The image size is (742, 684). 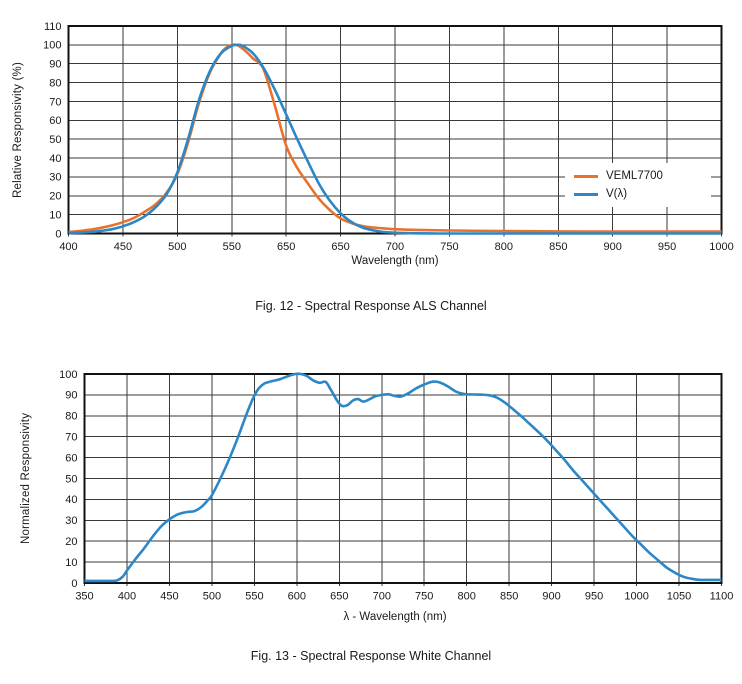 What do you see at coordinates (638, 185) in the screenshot?
I see `legend: VEML7700 V(λ)` at bounding box center [638, 185].